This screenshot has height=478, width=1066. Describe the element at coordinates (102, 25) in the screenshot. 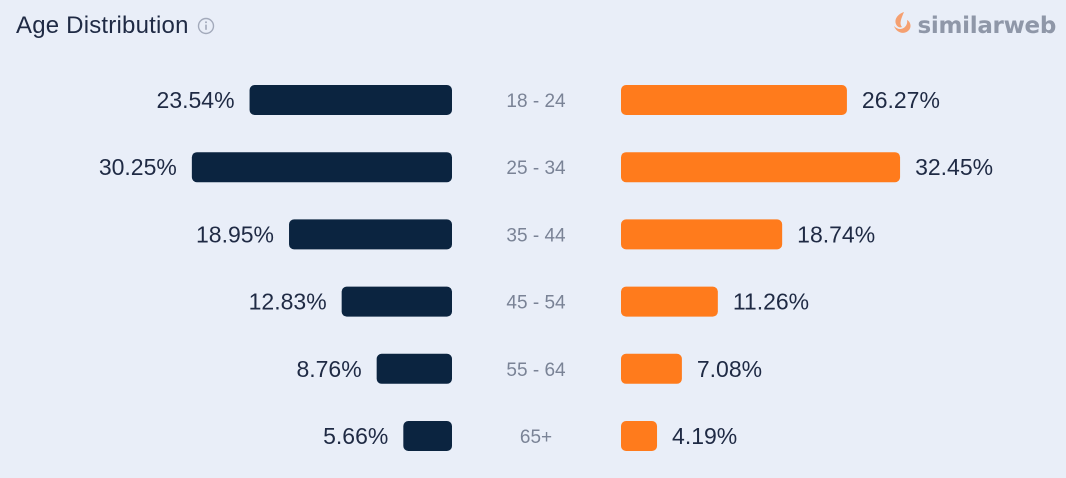

I see `chart-title: Age Distribution` at that location.